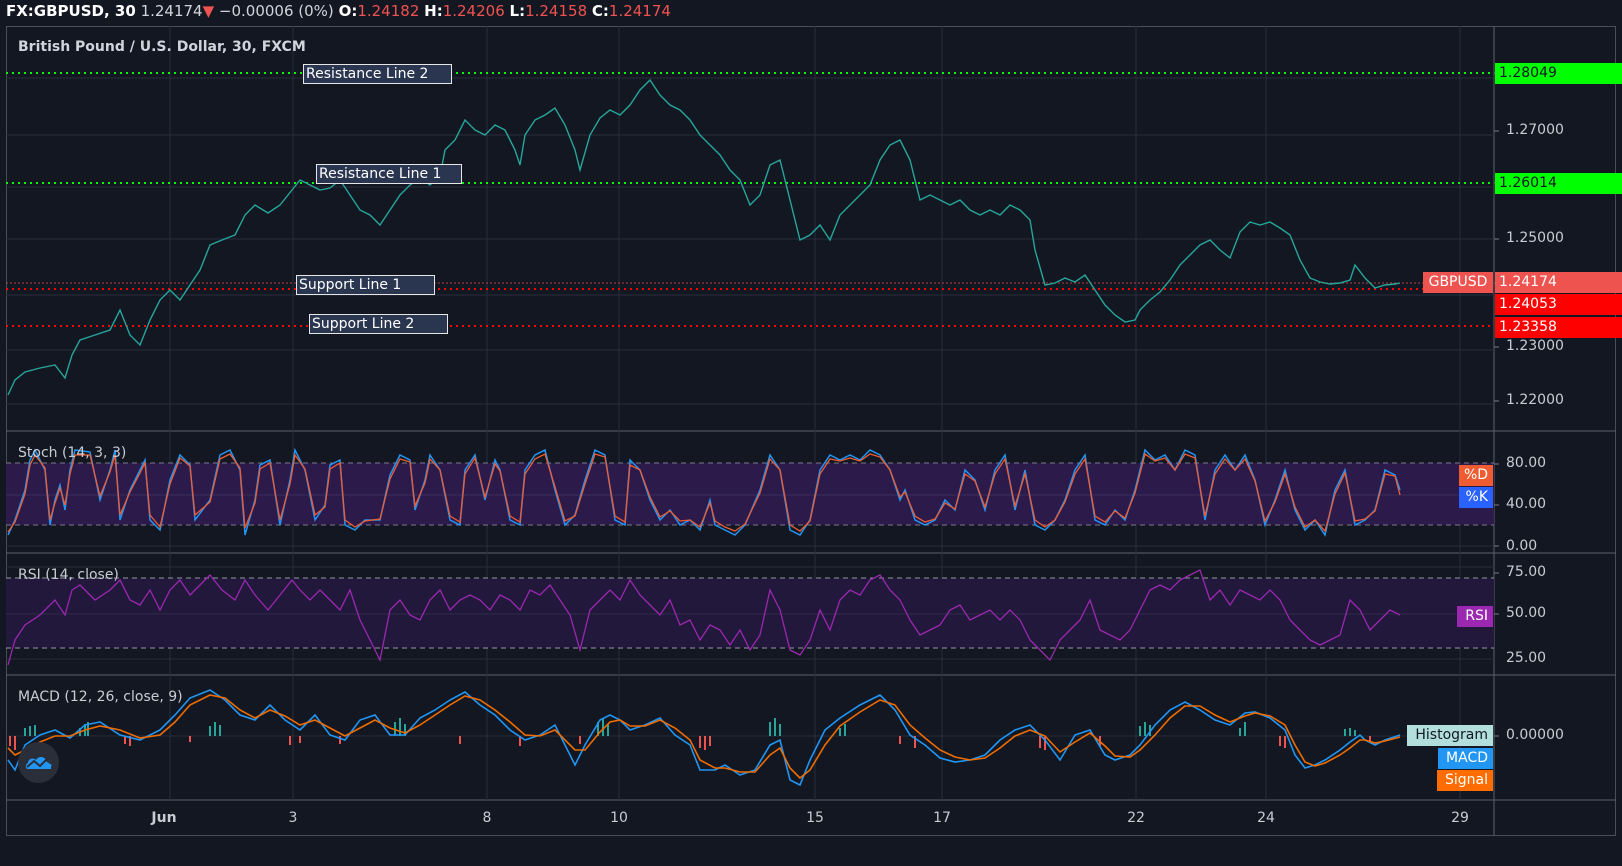  Describe the element at coordinates (1558, 304) in the screenshot. I see `support-1-price-tag: 1.24053` at that location.